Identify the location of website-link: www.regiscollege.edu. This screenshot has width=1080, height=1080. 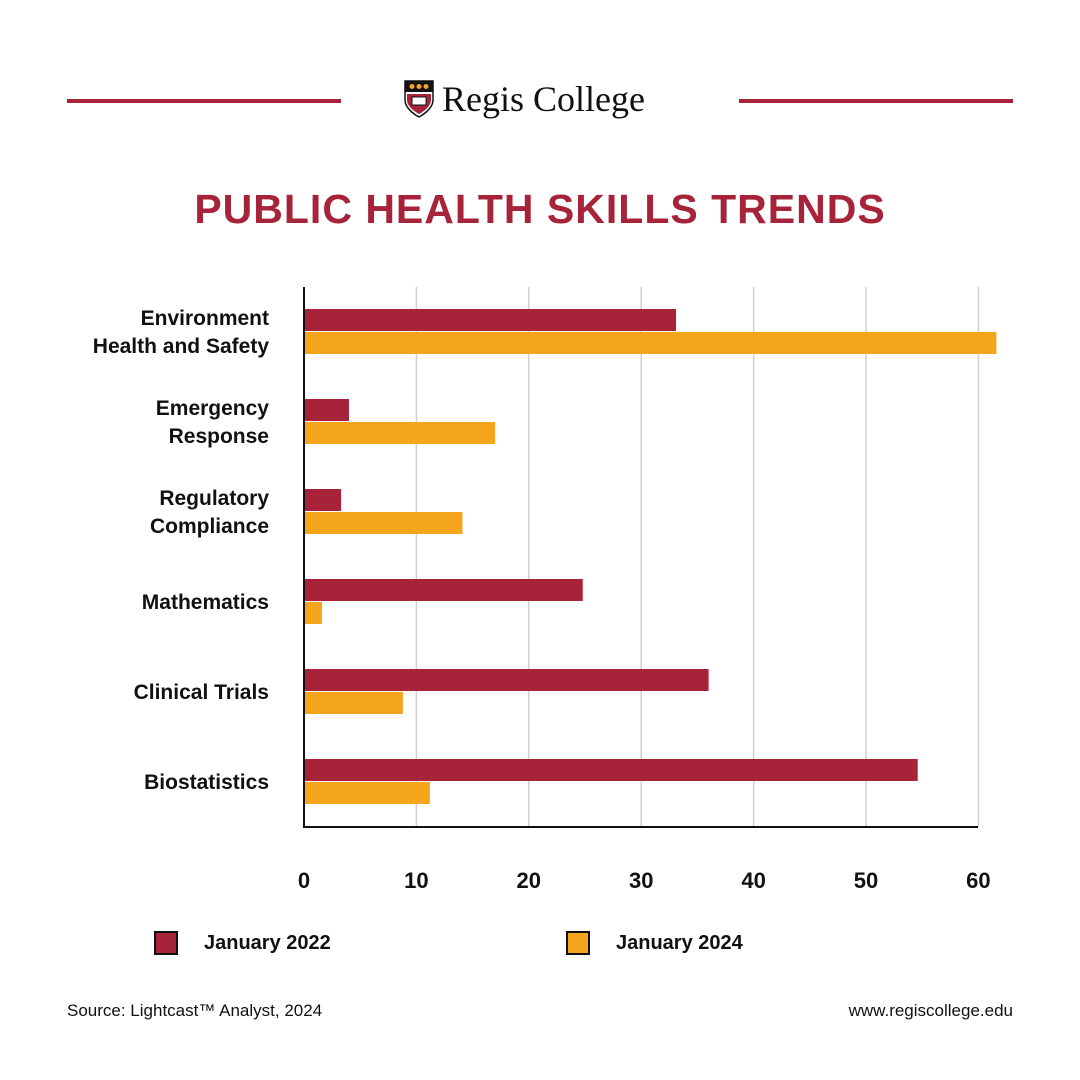
(930, 1010).